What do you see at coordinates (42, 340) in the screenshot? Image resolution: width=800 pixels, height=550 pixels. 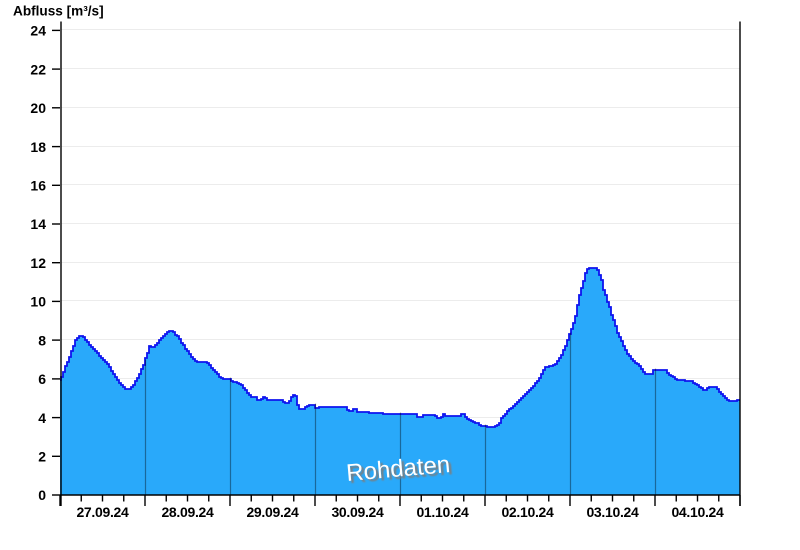 I see `svg-text: 8` at bounding box center [42, 340].